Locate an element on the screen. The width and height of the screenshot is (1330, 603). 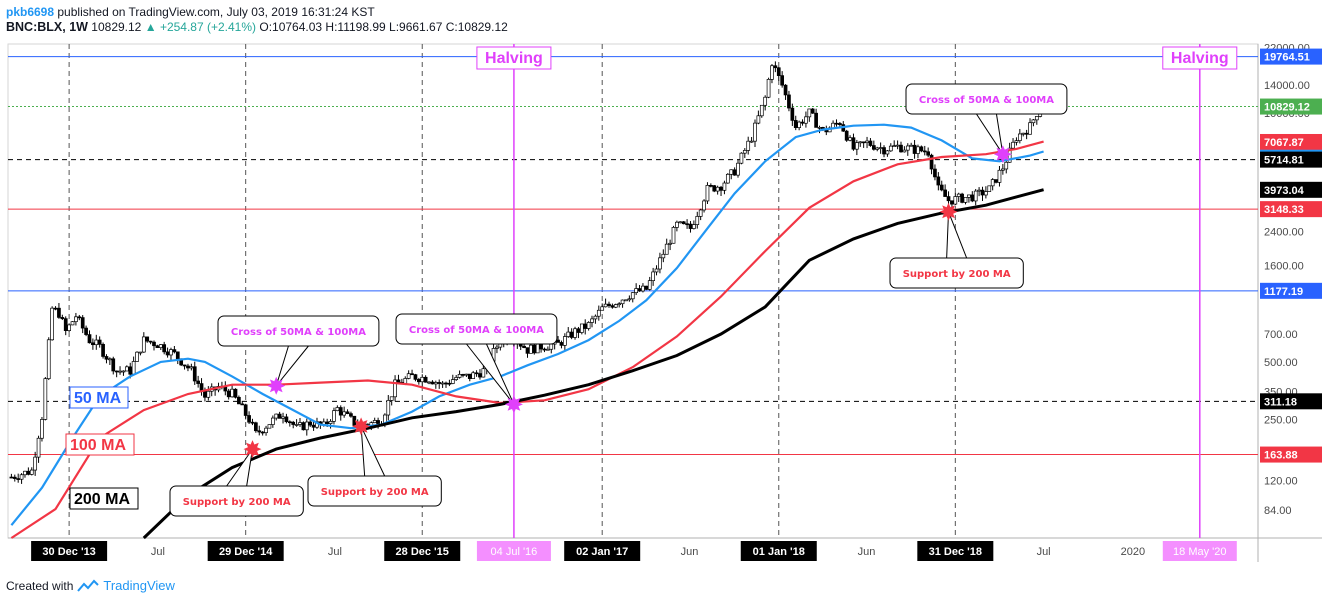
date-tag-box is located at coordinates (955, 551).